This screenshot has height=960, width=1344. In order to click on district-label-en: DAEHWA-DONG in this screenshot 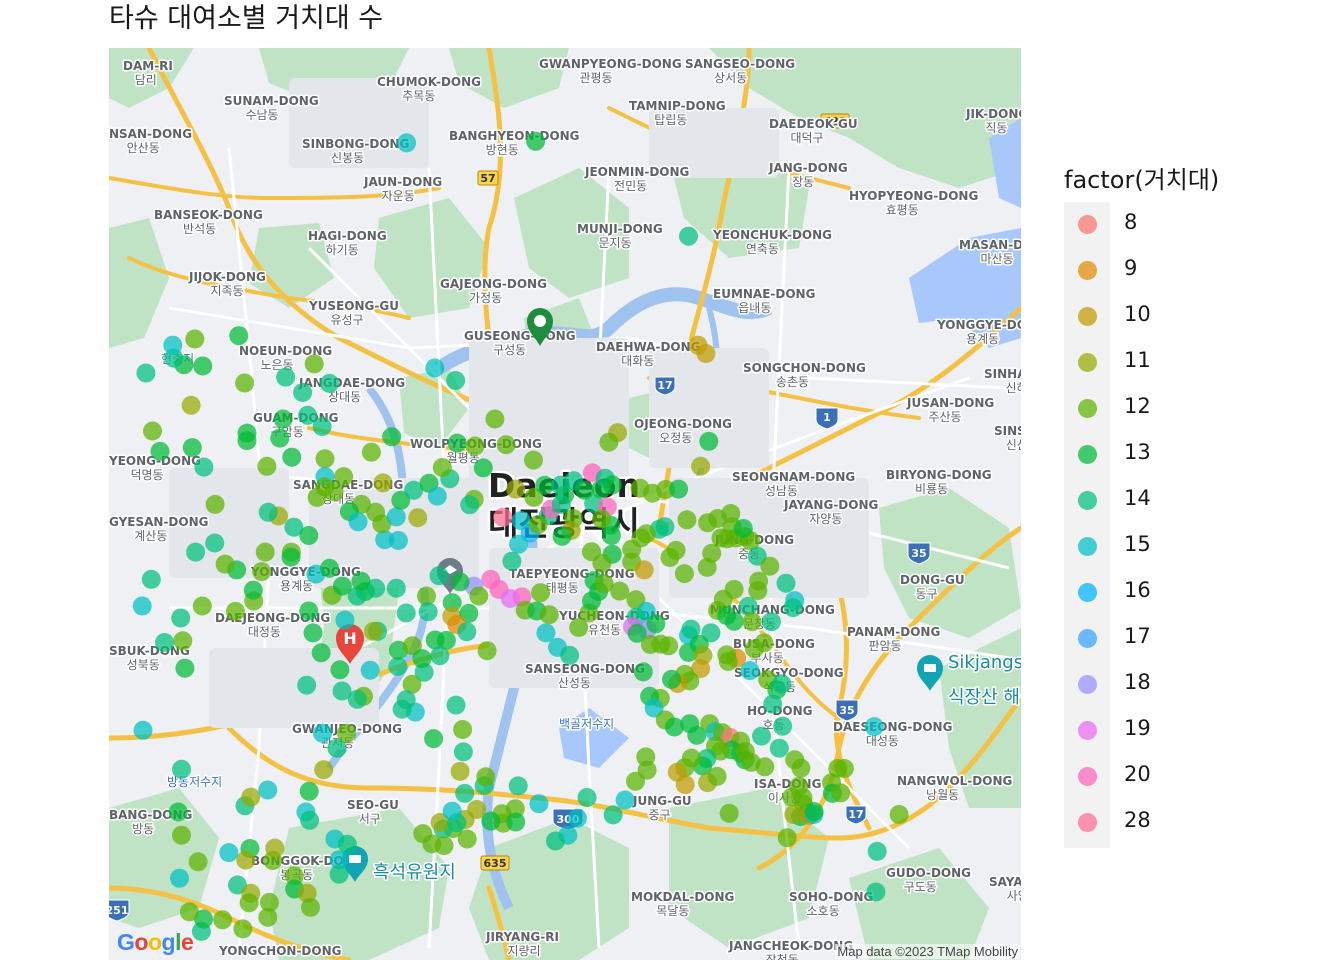, I will do `click(648, 347)`.